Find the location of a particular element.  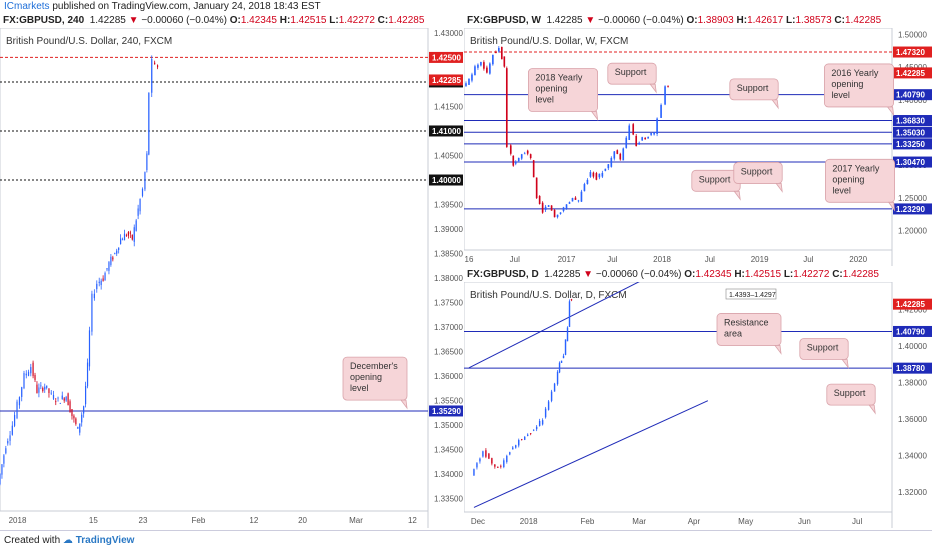

channel-upper-line is located at coordinates (560, 325).